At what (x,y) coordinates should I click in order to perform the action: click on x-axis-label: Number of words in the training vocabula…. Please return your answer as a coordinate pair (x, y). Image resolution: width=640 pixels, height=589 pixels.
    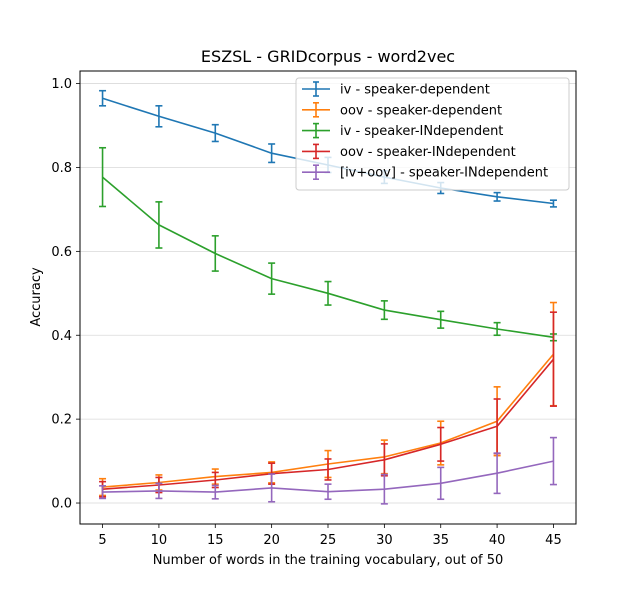
    Looking at the image, I should click on (328, 560).